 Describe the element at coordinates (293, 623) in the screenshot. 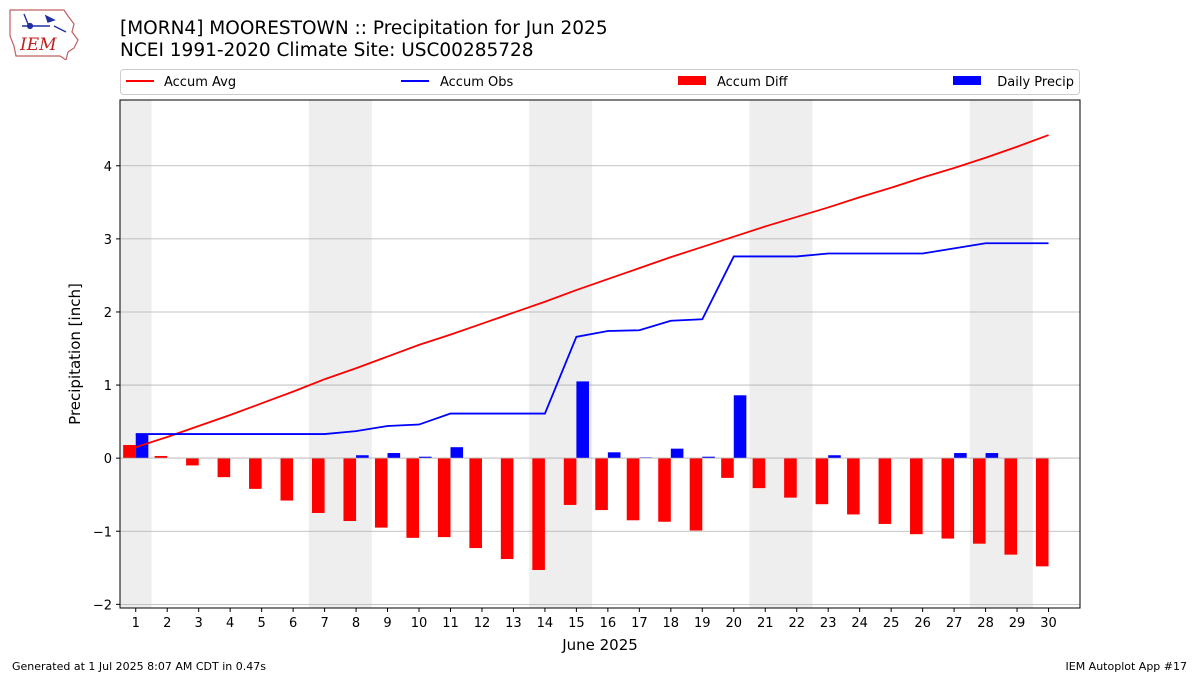

I see `x-tick-label: 6` at that location.